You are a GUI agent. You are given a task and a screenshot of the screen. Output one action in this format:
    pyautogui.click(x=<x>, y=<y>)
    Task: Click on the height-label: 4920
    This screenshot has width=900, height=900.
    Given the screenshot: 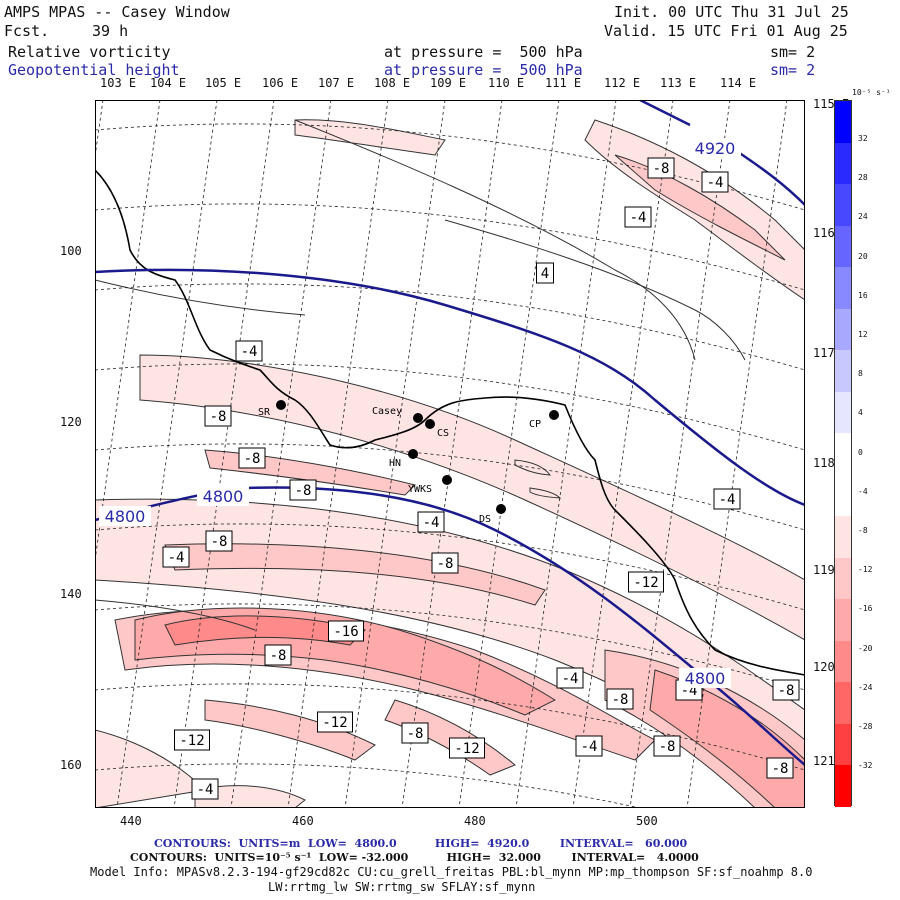 What is the action you would take?
    pyautogui.click(x=715, y=148)
    